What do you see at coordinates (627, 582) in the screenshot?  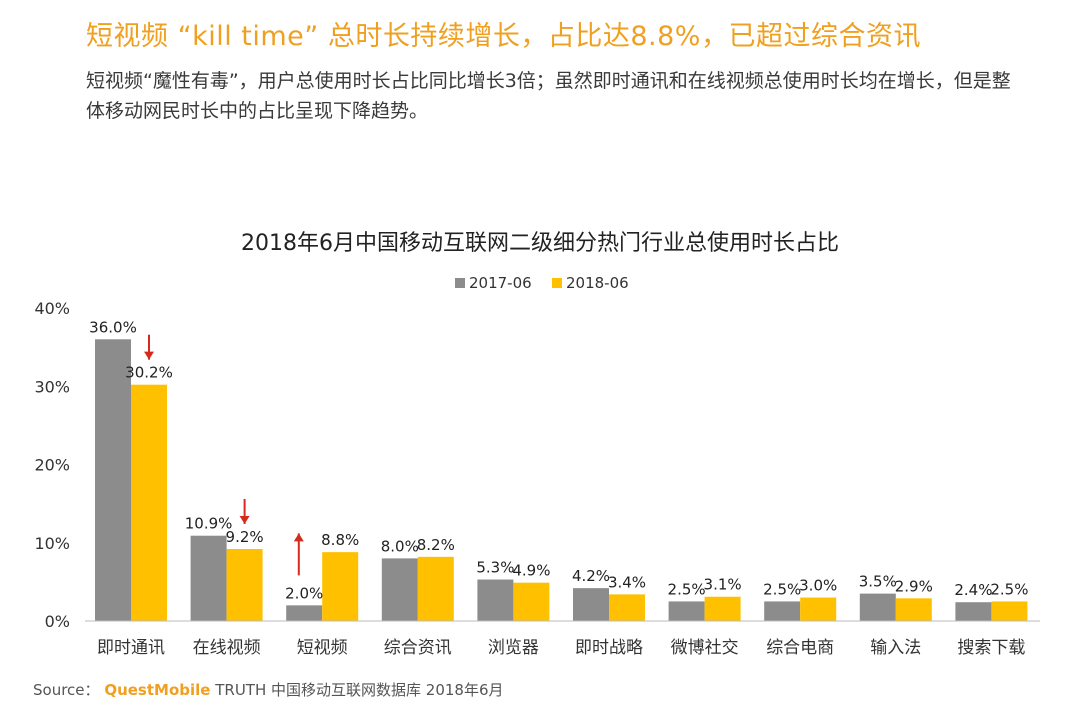 I see `data-label-2018-06-5: 3.4%` at bounding box center [627, 582].